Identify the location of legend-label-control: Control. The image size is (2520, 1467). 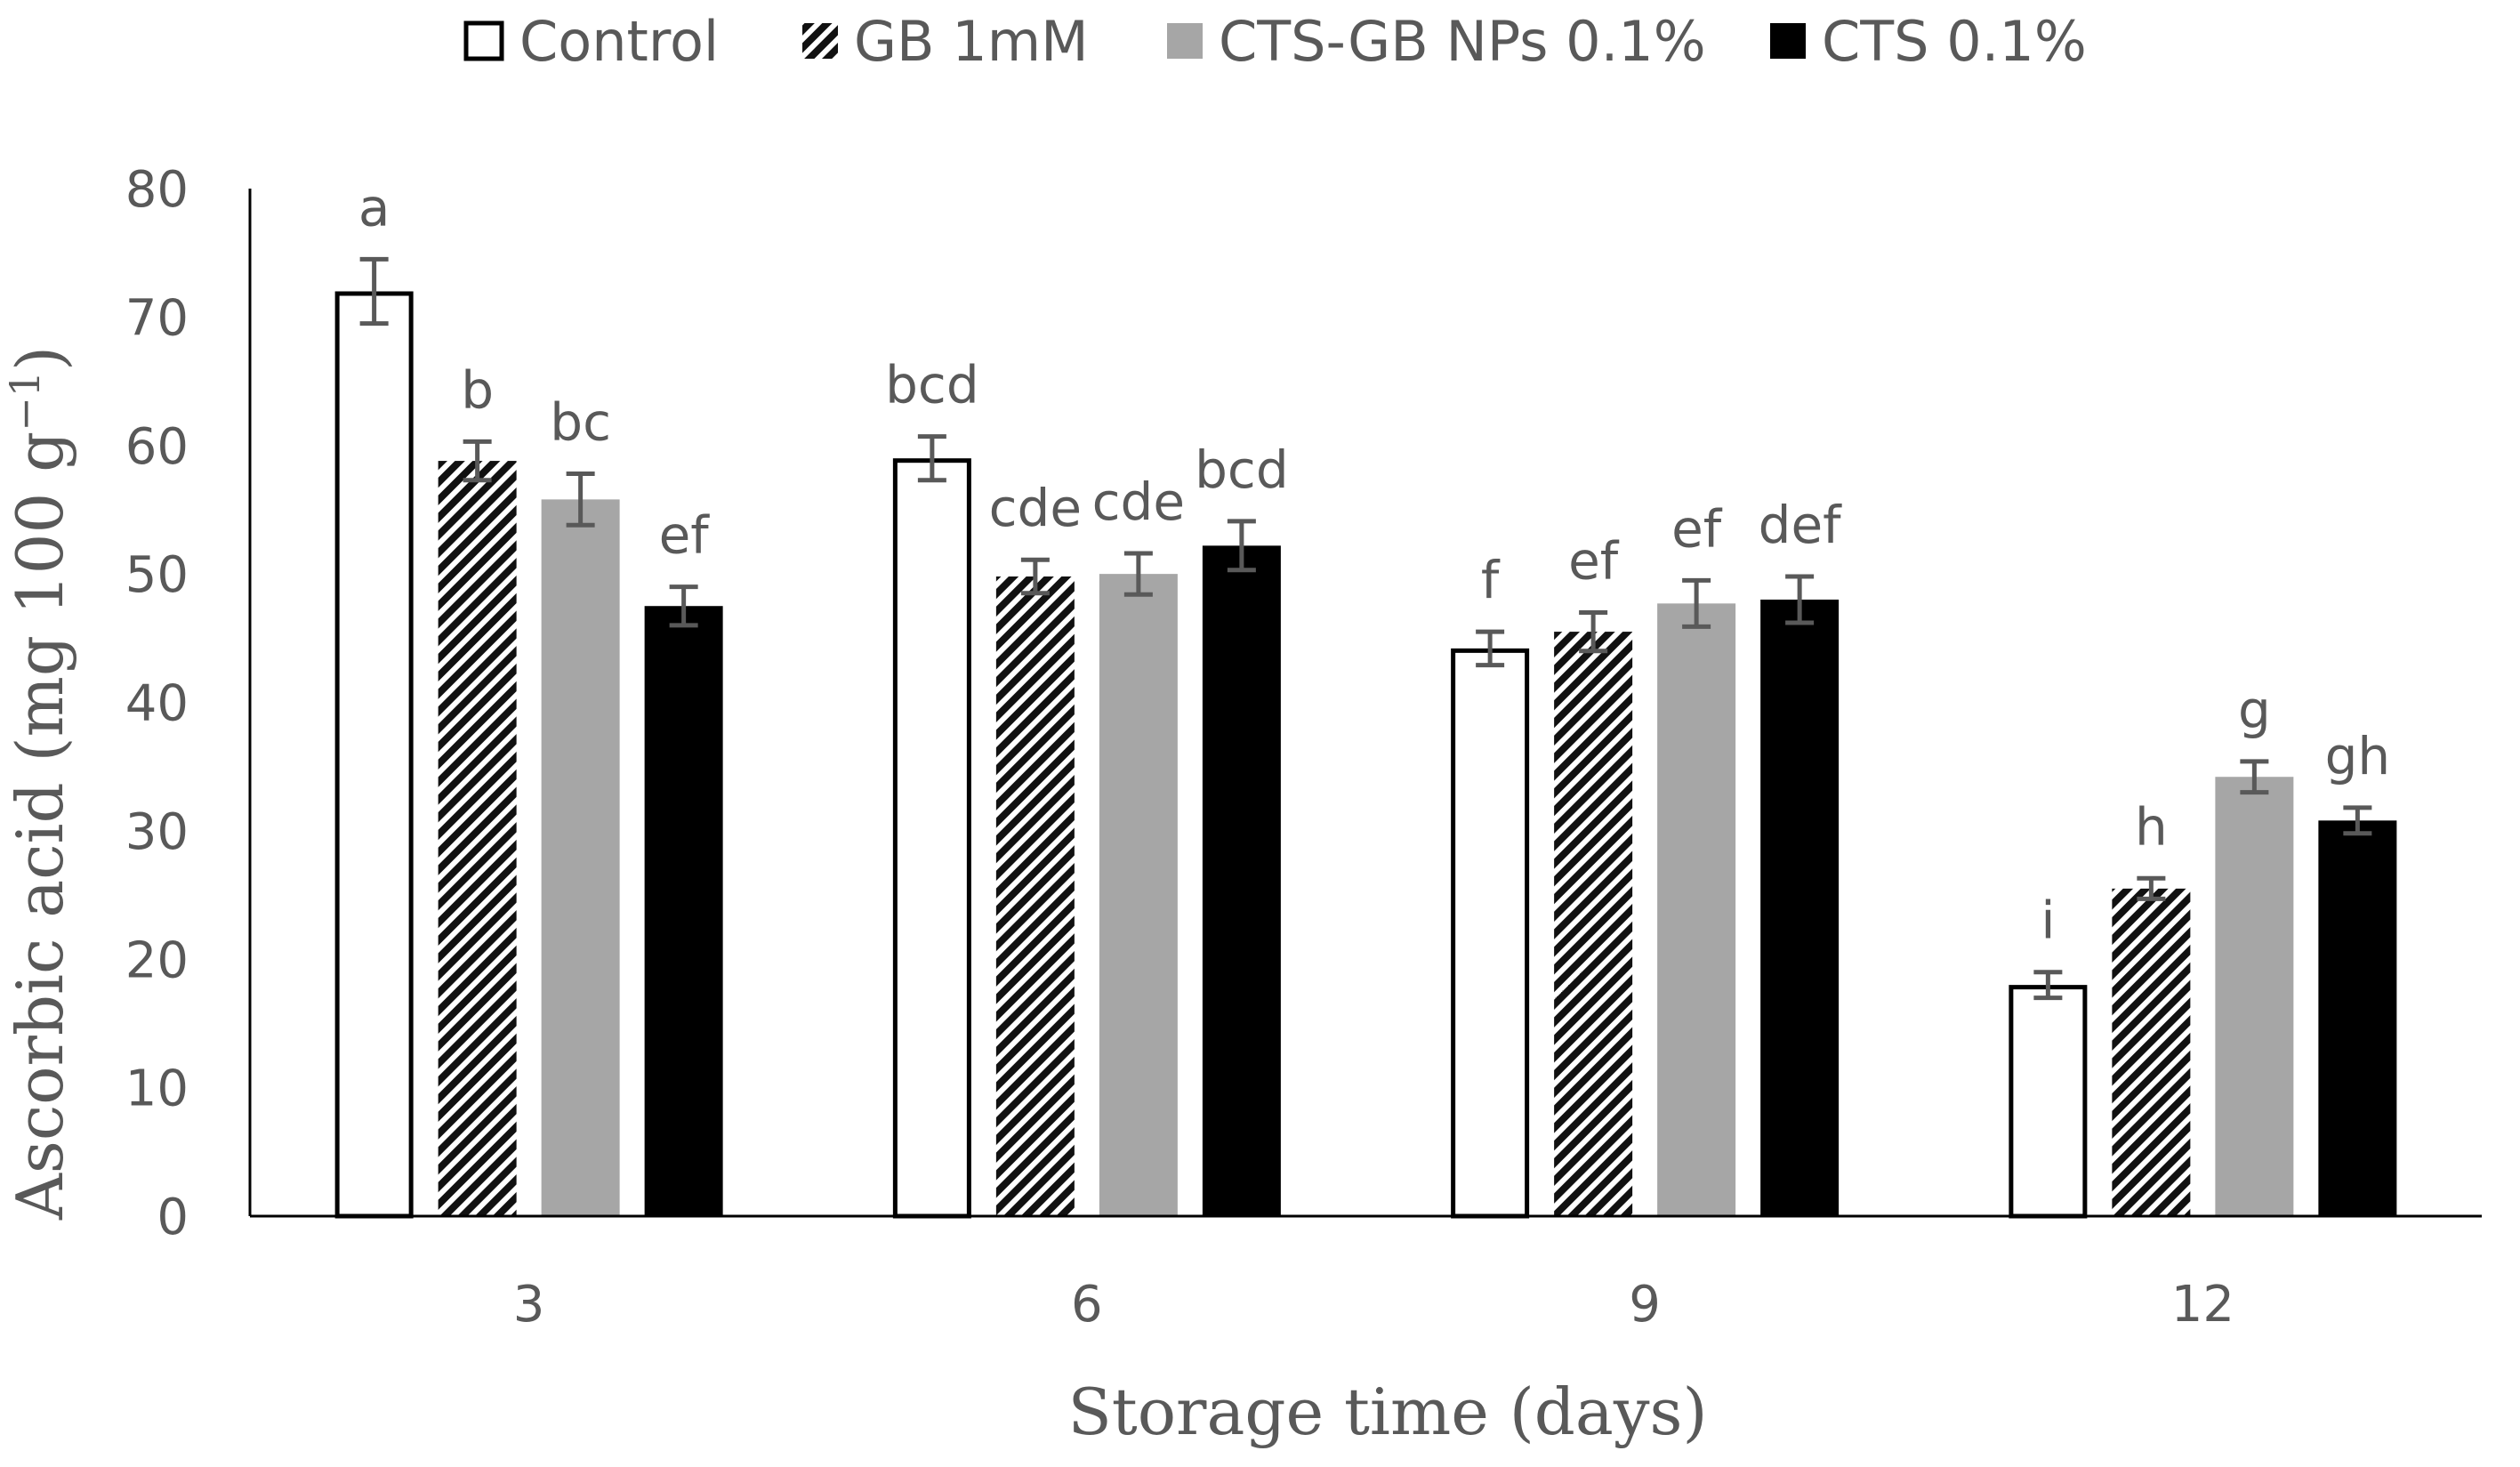
(619, 41).